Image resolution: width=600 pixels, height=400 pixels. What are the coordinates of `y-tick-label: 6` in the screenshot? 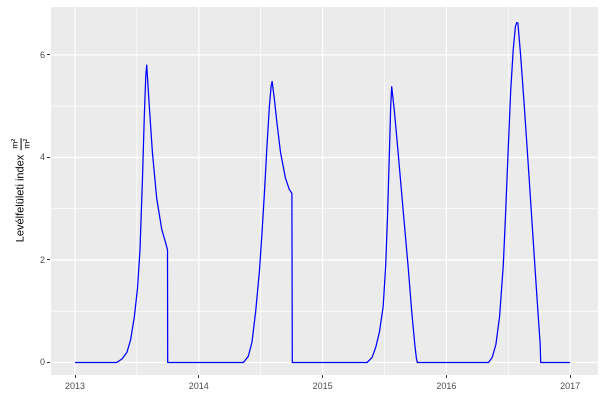 It's located at (42, 54).